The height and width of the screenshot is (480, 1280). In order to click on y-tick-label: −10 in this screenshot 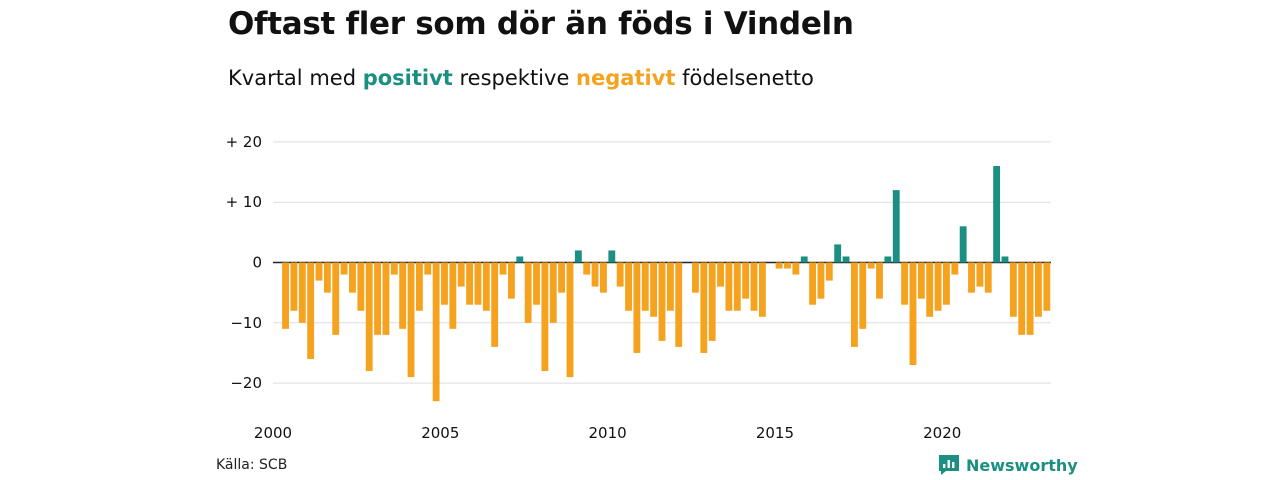, I will do `click(246, 323)`.